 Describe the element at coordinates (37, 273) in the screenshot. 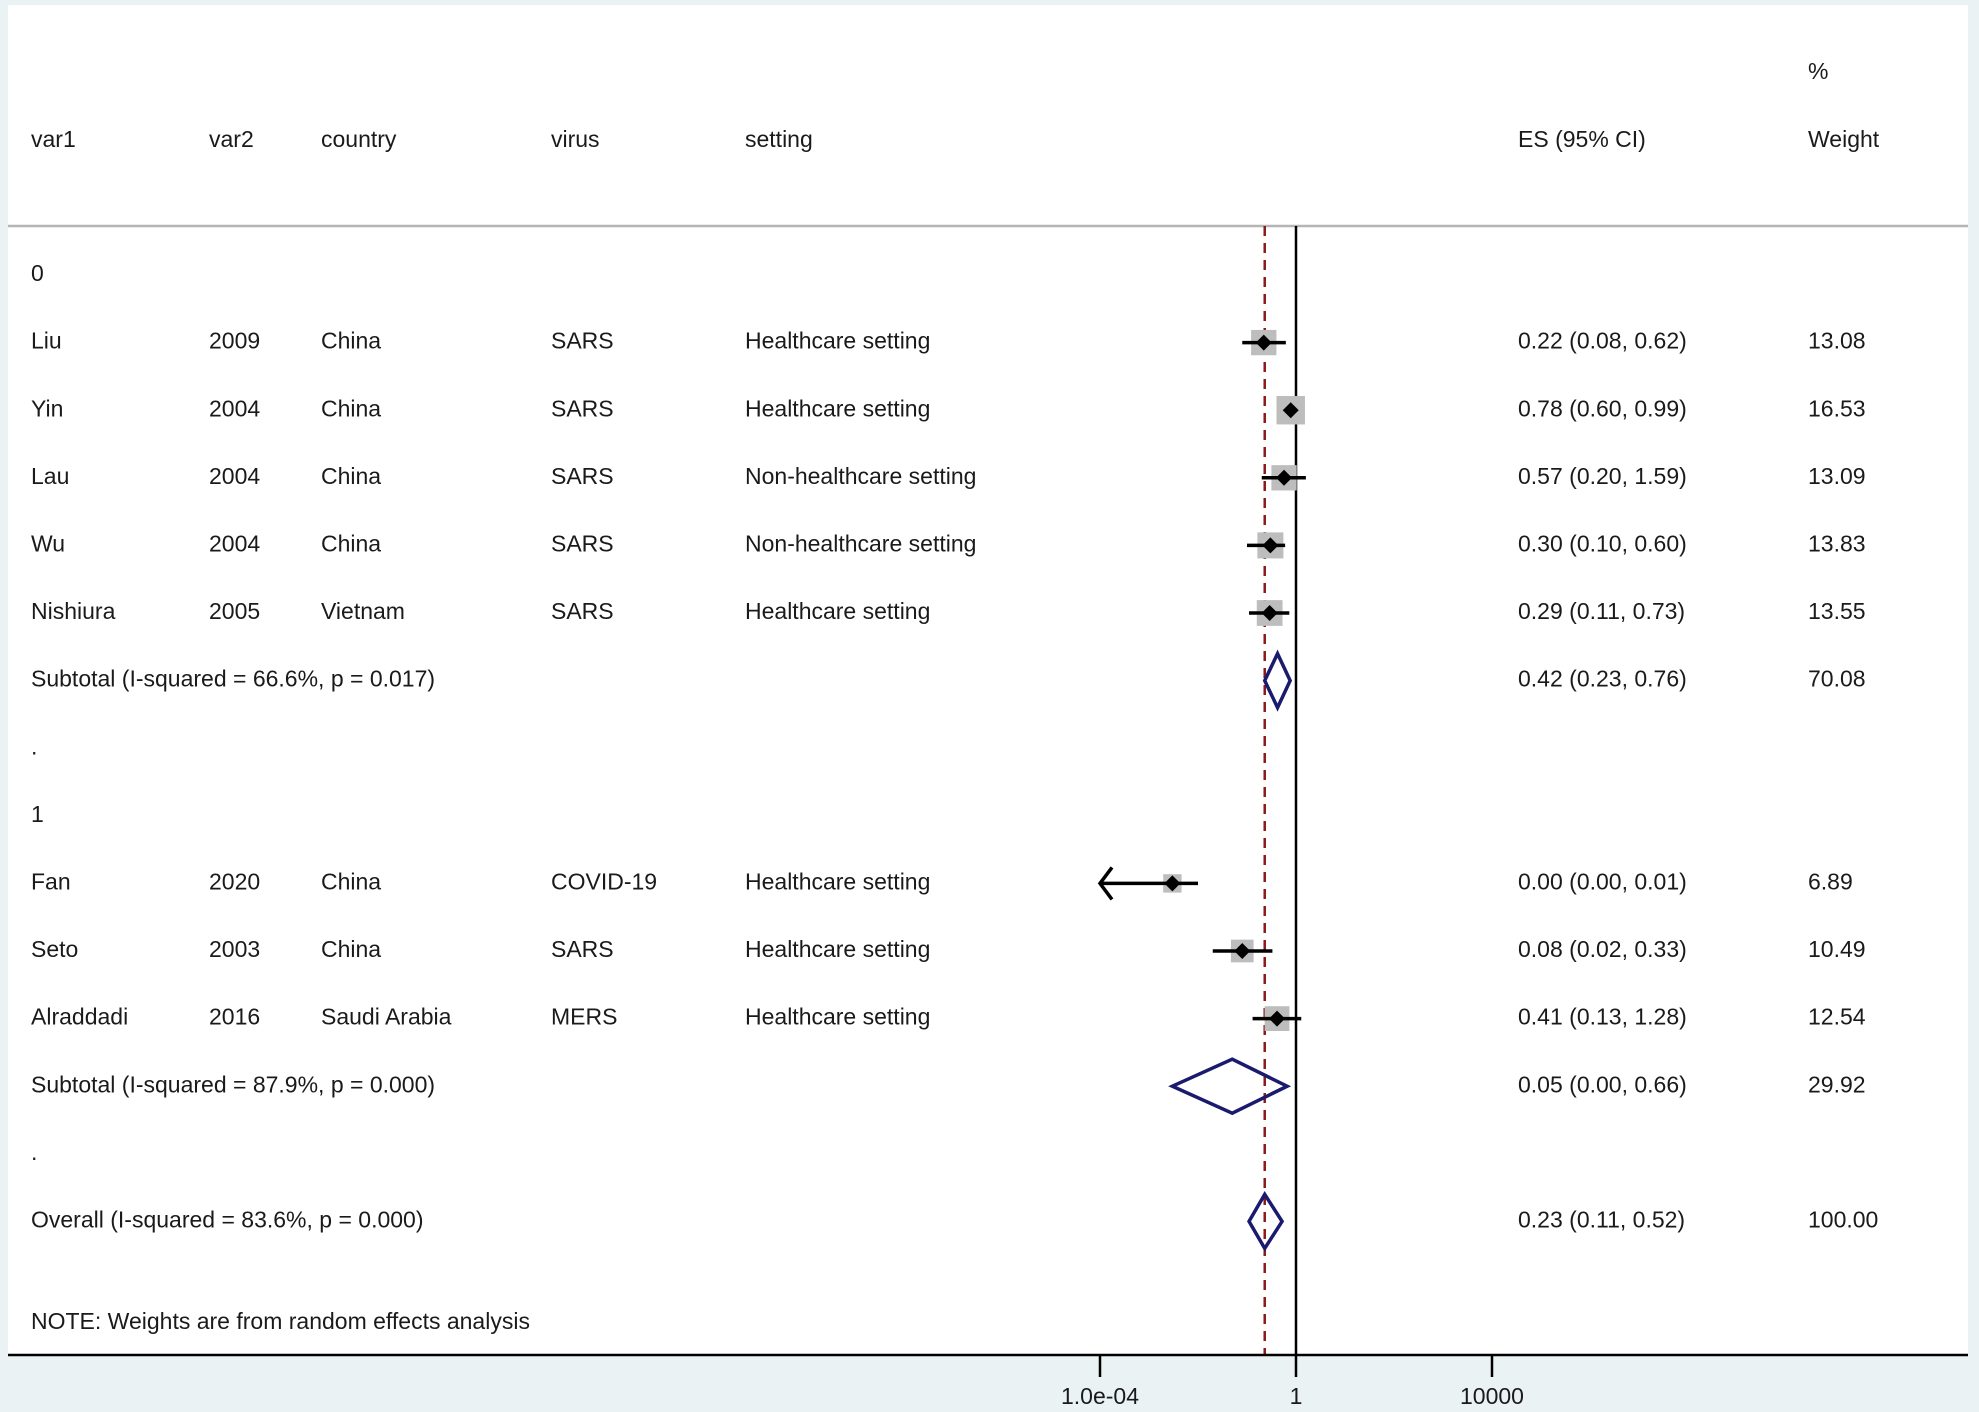

I see `group-label: 0` at that location.